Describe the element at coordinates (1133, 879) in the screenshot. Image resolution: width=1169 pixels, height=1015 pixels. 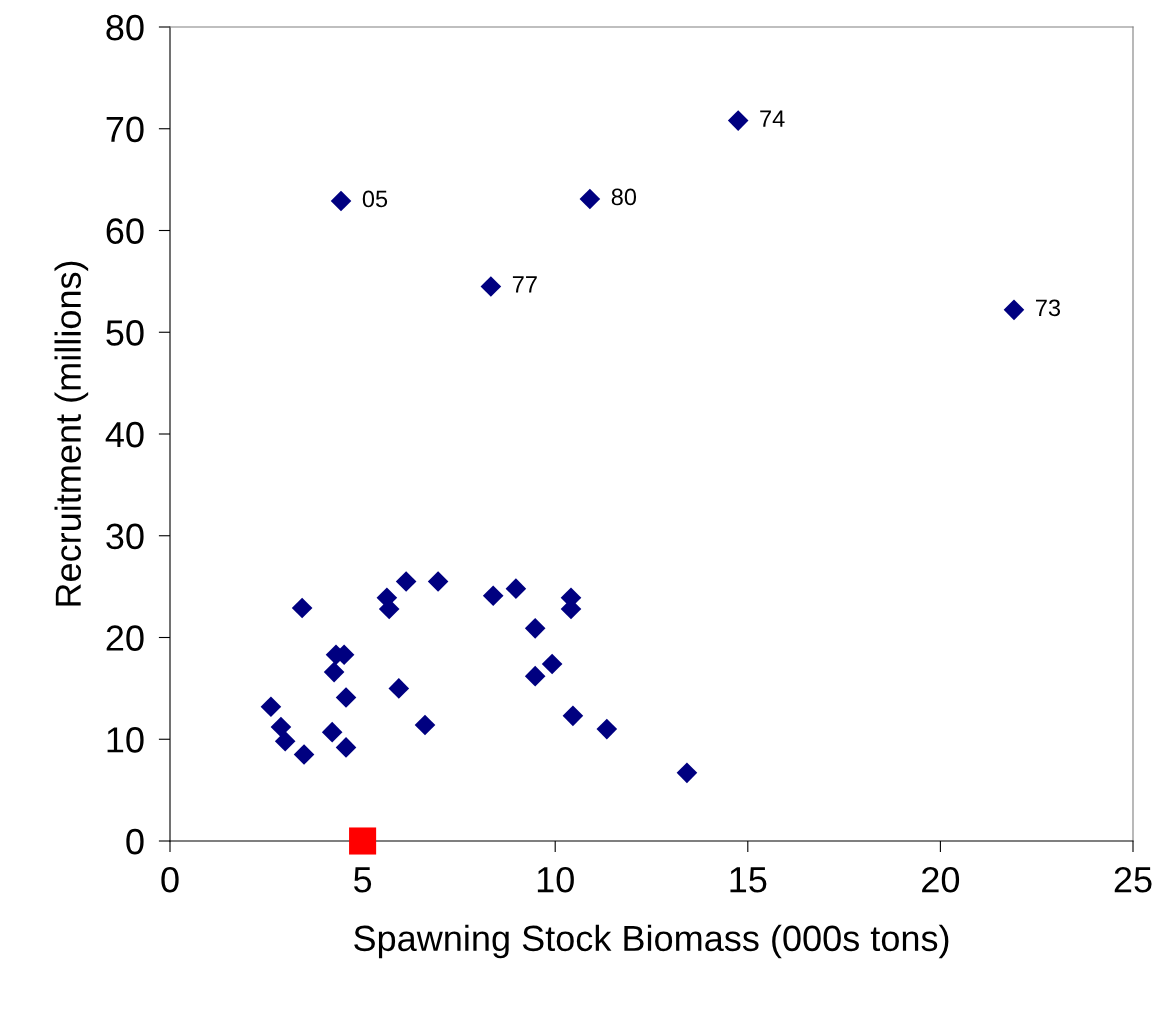
I see `x-tick-label: 25` at that location.